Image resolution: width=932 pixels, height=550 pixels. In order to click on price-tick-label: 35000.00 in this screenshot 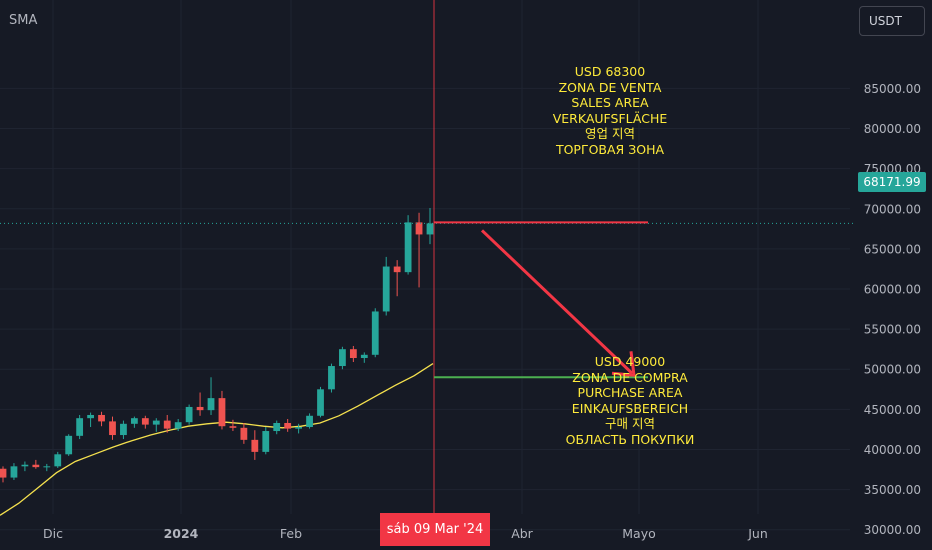, I will do `click(892, 490)`.